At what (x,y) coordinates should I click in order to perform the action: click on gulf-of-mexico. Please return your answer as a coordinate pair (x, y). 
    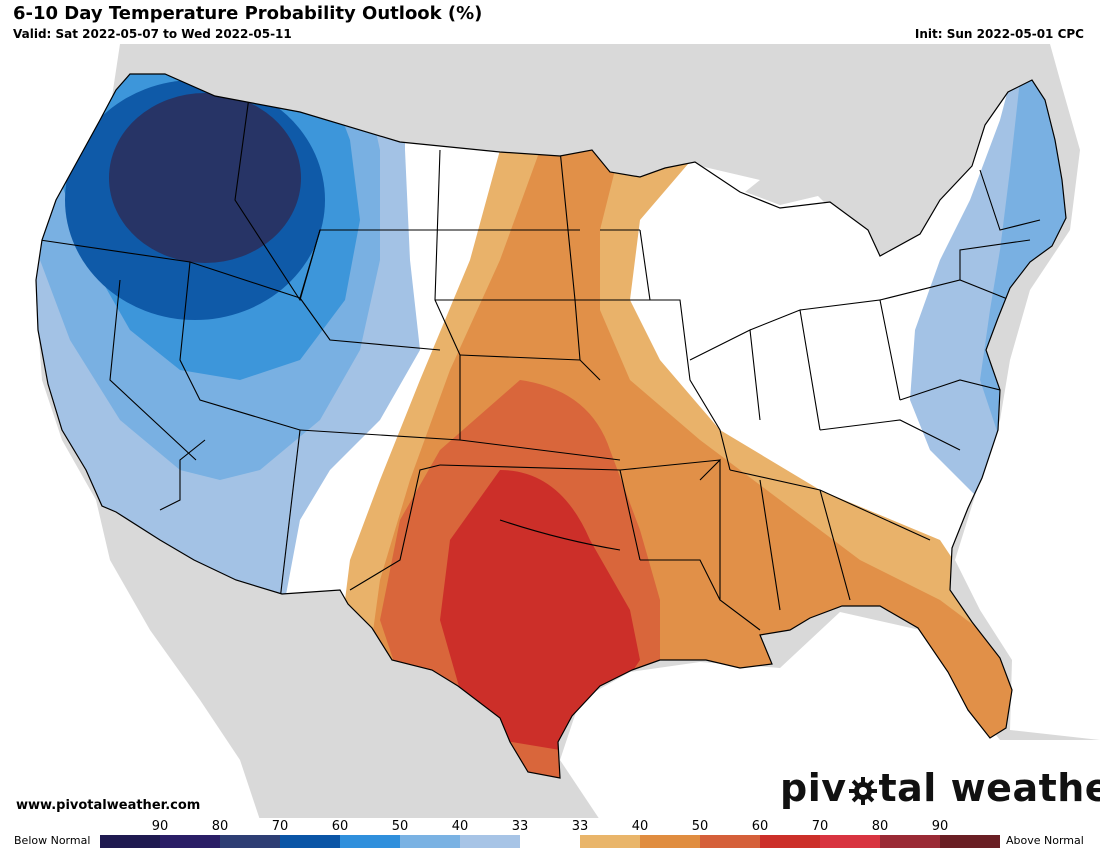
    Looking at the image, I should click on (830, 716).